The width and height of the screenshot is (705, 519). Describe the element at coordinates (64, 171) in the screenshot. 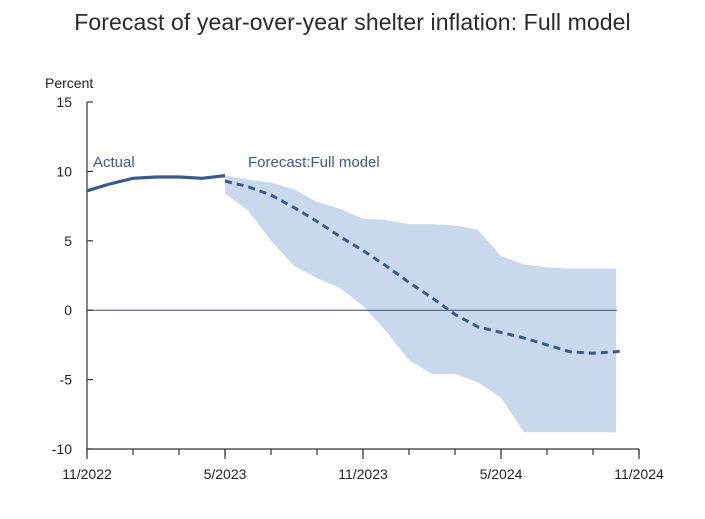

I see `y-tick-label: 10` at that location.